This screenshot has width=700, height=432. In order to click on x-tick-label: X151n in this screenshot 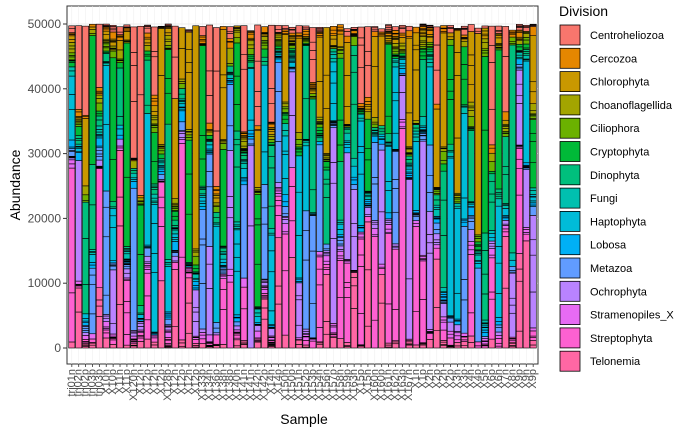, I will do `click(299, 385)`.